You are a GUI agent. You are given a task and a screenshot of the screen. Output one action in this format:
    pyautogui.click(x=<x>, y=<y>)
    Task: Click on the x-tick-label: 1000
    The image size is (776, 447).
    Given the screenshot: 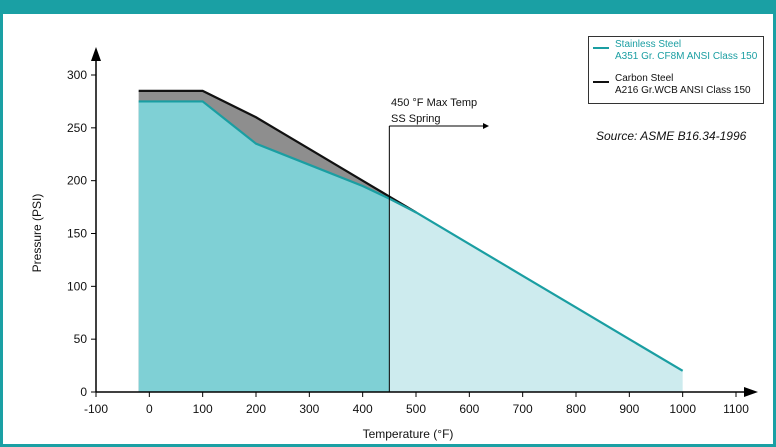 What is the action you would take?
    pyautogui.click(x=682, y=409)
    